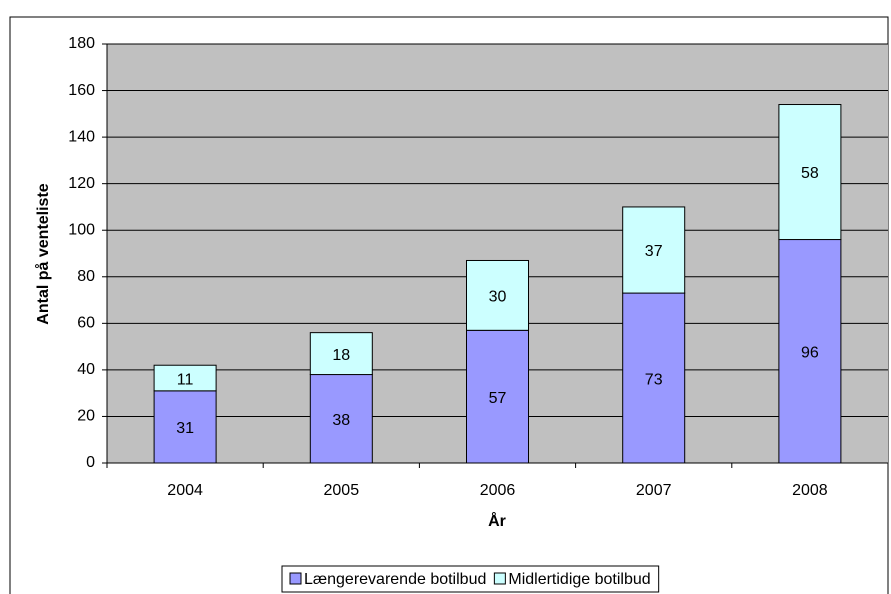 The height and width of the screenshot is (594, 891). Describe the element at coordinates (497, 520) in the screenshot. I see `x-axis-label: År` at that location.